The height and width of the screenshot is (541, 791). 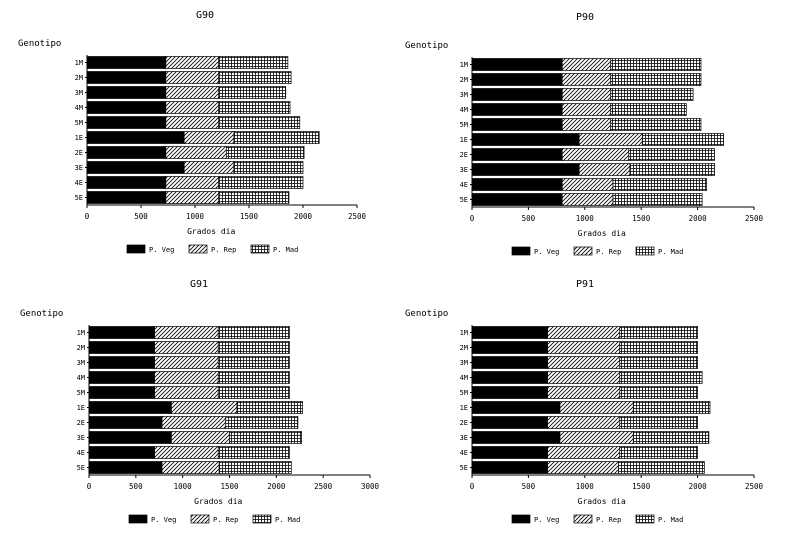 What do you see at coordinates (656, 64) in the screenshot?
I see `bar-p-mad-1m` at bounding box center [656, 64].